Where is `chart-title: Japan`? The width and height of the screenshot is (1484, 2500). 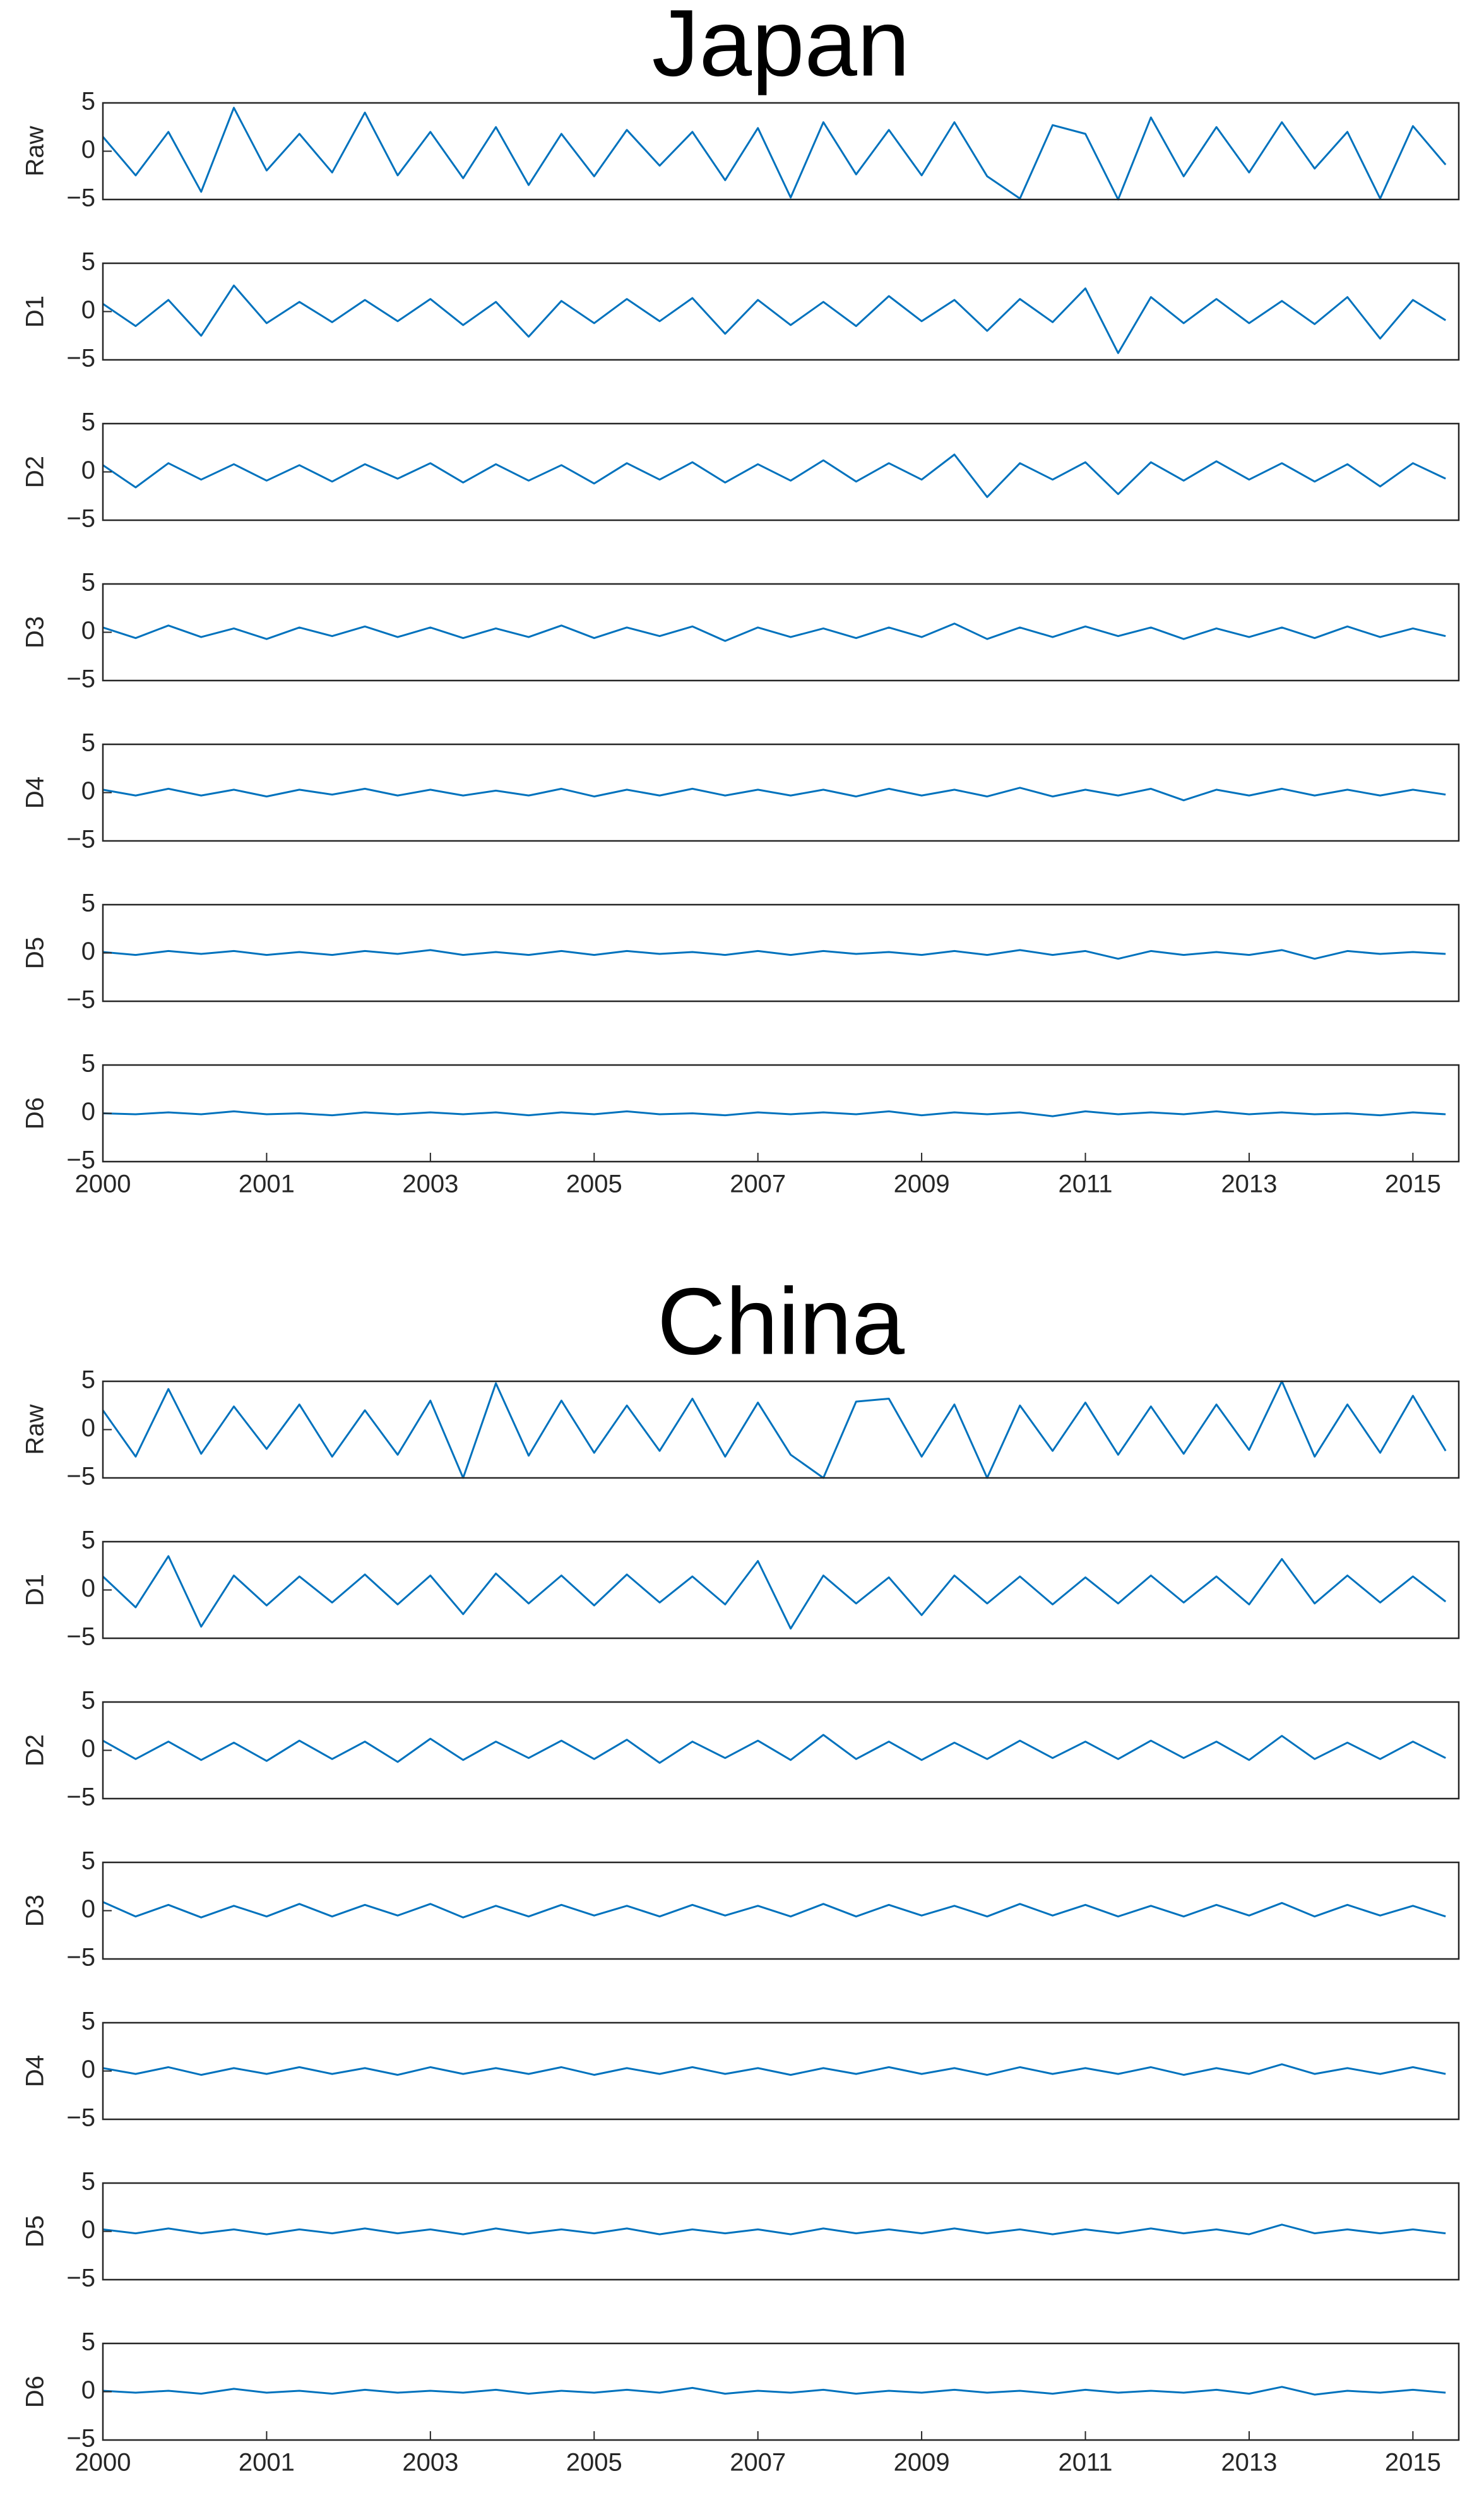 chart-title: Japan is located at coordinates (781, 48).